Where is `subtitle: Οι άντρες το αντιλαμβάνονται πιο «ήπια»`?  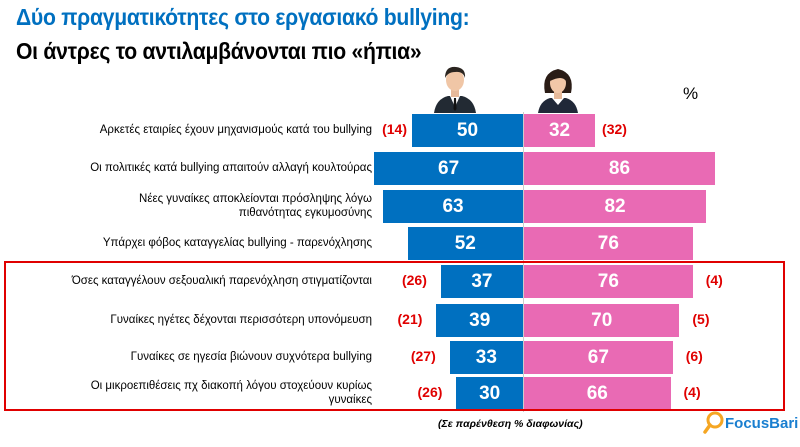 subtitle: Οι άντρες το αντιλαμβάνονται πιο «ήπια» is located at coordinates (219, 51).